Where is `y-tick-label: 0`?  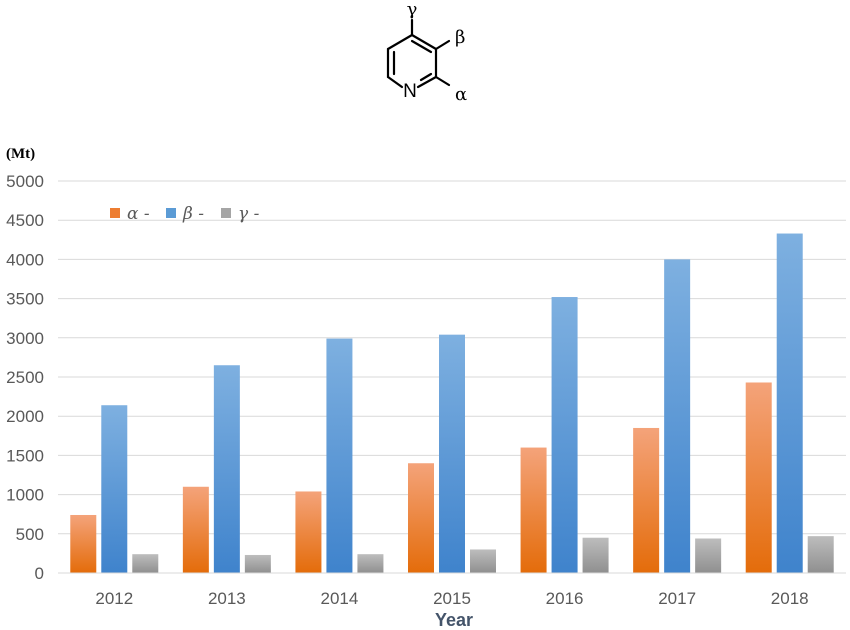
y-tick-label: 0 is located at coordinates (39, 573).